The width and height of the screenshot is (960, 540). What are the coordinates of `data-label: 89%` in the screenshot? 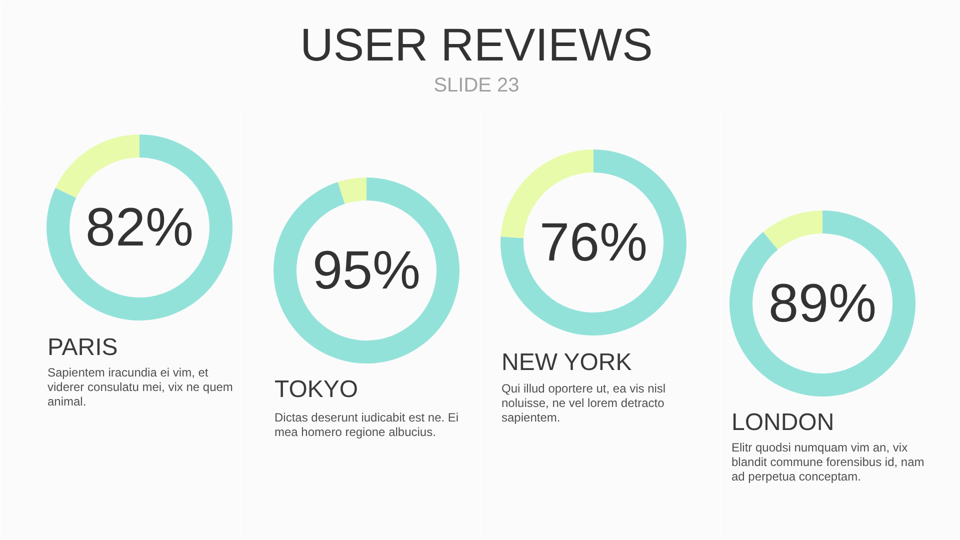 It's located at (822, 304).